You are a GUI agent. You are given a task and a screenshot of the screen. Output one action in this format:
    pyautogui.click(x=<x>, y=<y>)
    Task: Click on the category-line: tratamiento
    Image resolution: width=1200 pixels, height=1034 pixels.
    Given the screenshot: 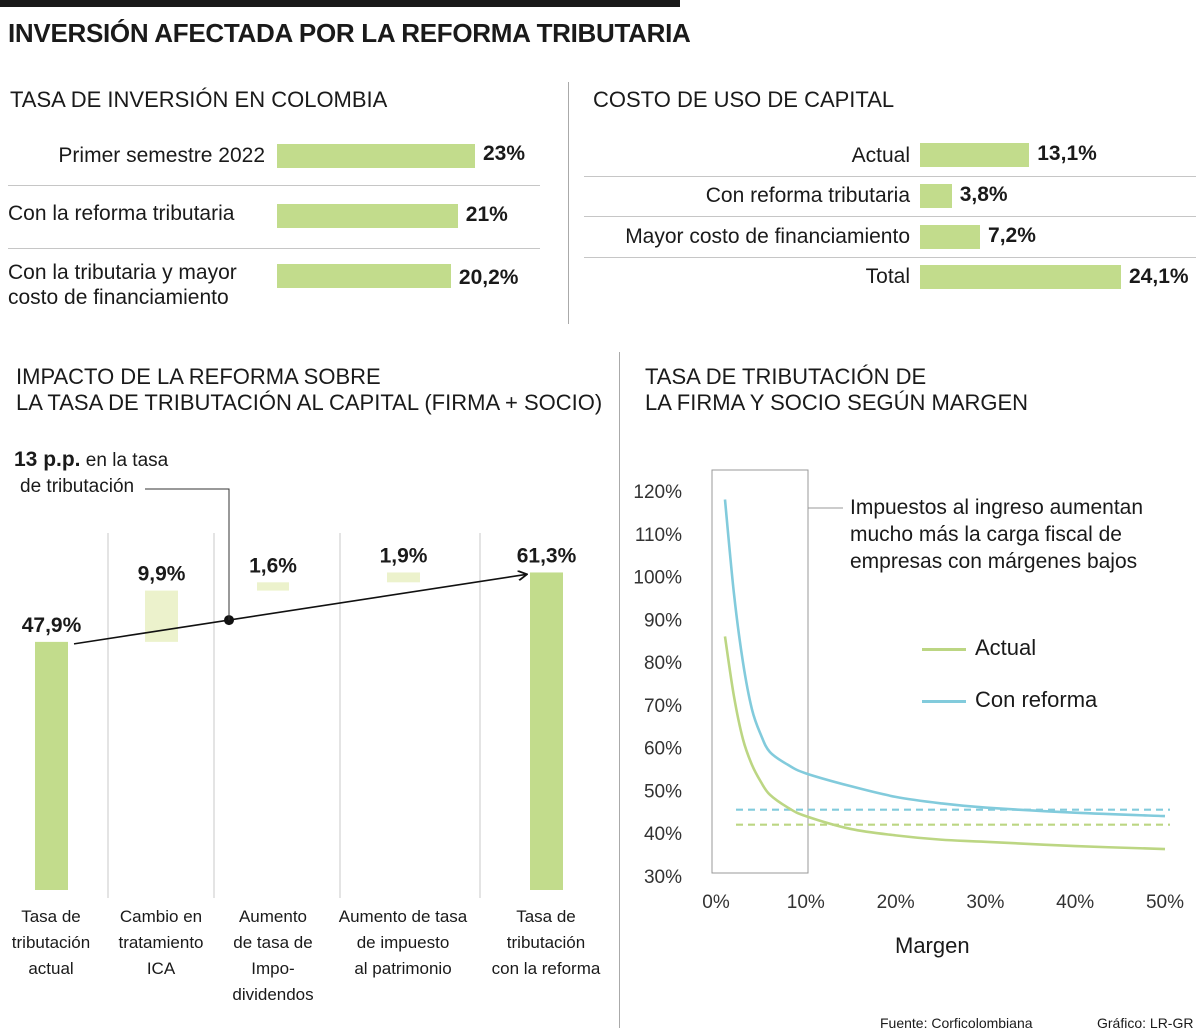 What is the action you would take?
    pyautogui.click(x=161, y=942)
    